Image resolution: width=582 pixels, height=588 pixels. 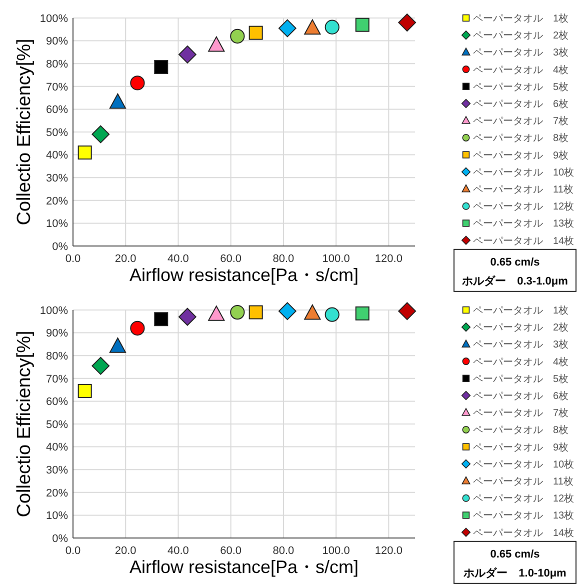 I want to click on text: ホルダー 0.3-1.0μm, so click(x=514, y=281).